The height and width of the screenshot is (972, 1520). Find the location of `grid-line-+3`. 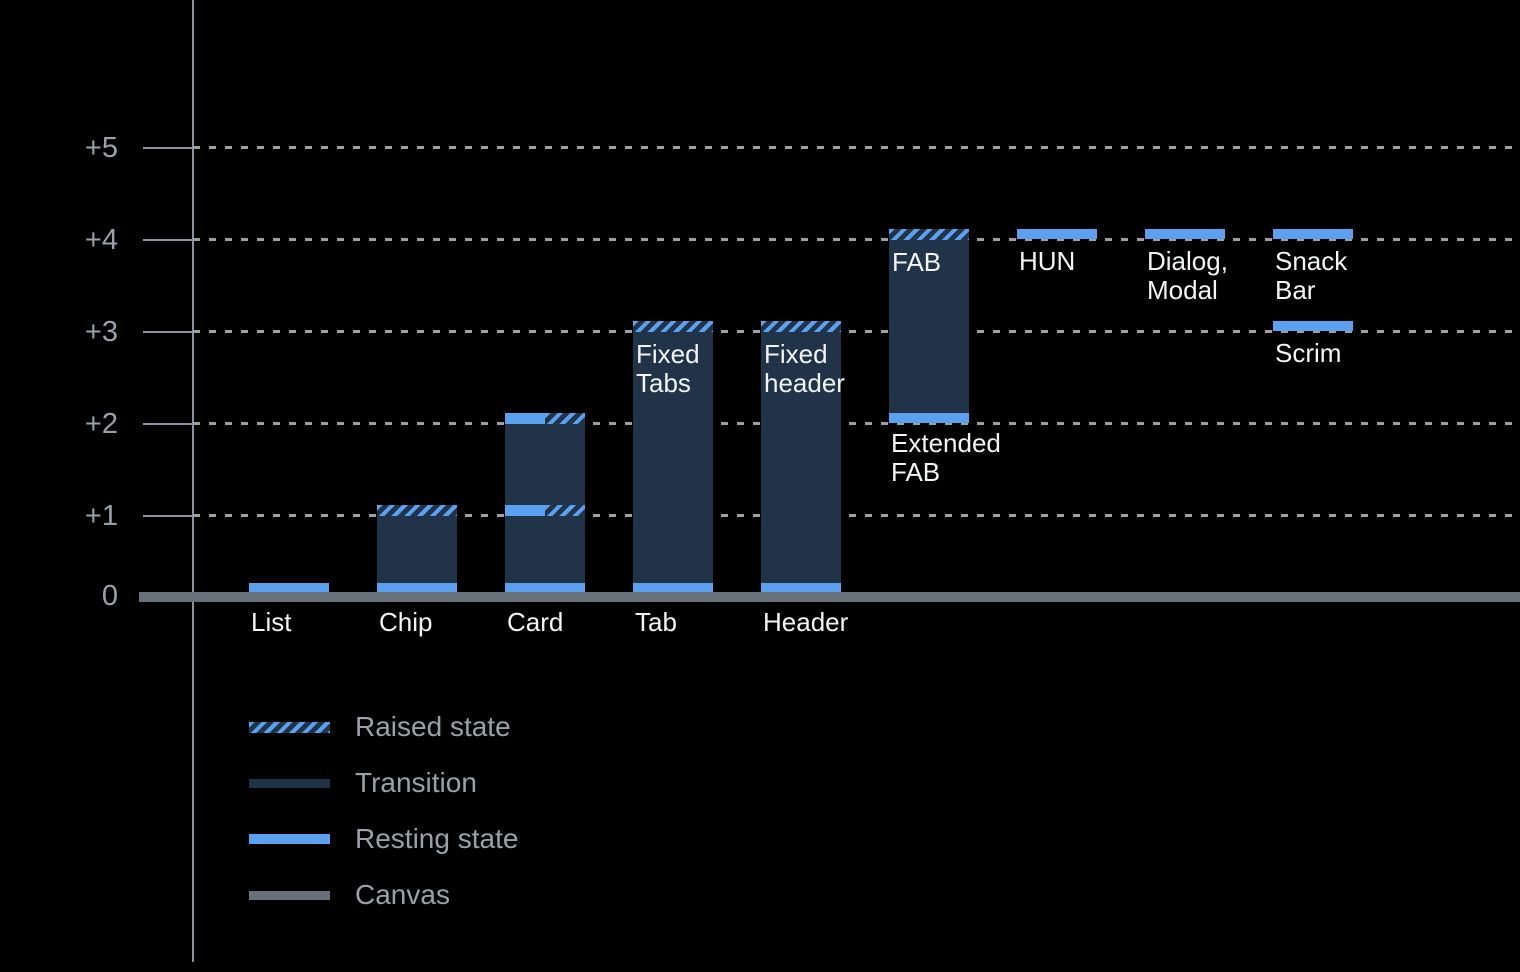

grid-line-+3 is located at coordinates (856, 331).